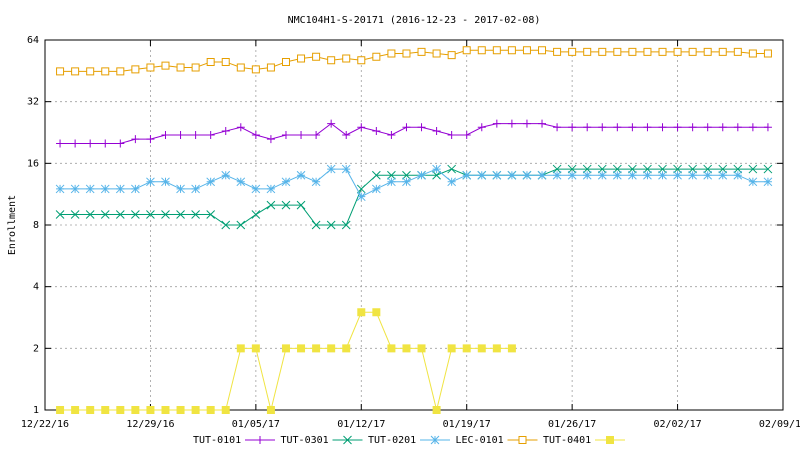  I want to click on x-tick-label: 01/26/17, so click(572, 424).